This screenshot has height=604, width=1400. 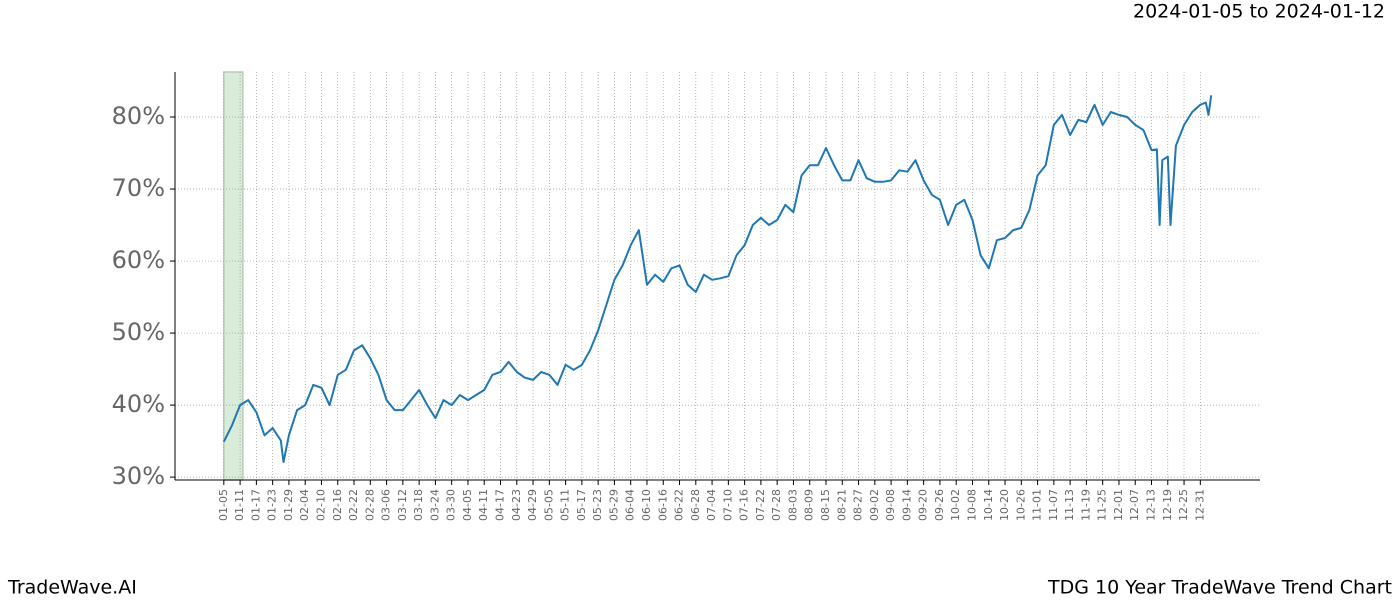 What do you see at coordinates (402, 505) in the screenshot?
I see `x-tick-label: 03-12` at bounding box center [402, 505].